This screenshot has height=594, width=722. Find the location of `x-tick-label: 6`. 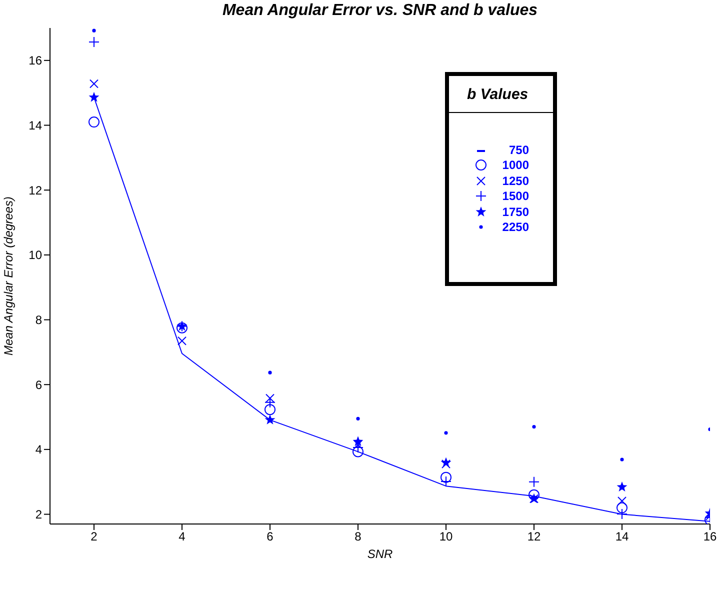

x-tick-label: 6 is located at coordinates (270, 537).